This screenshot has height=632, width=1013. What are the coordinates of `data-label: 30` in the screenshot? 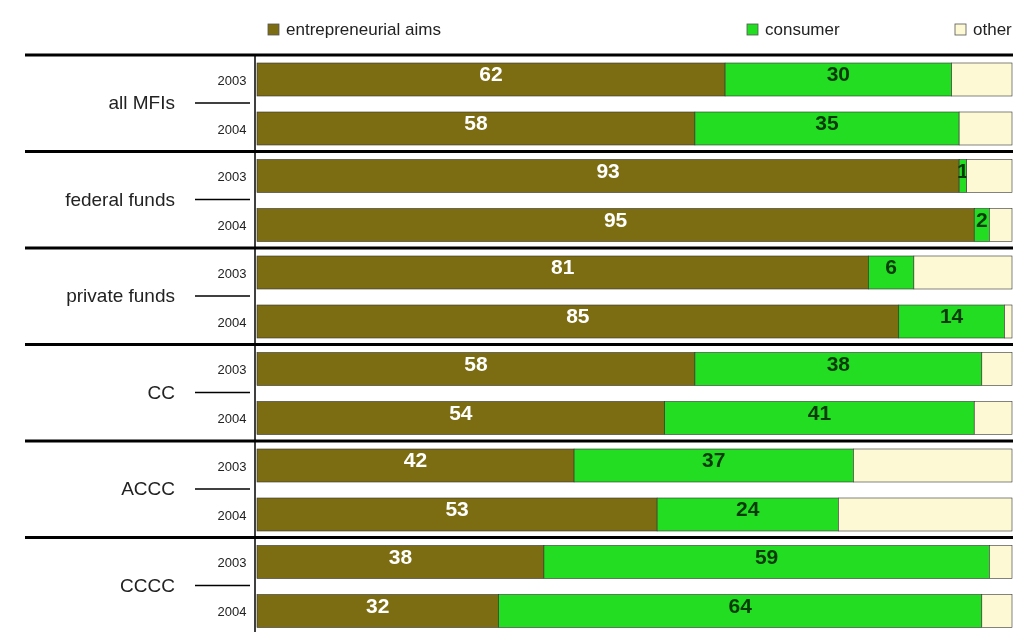 It's located at (838, 73).